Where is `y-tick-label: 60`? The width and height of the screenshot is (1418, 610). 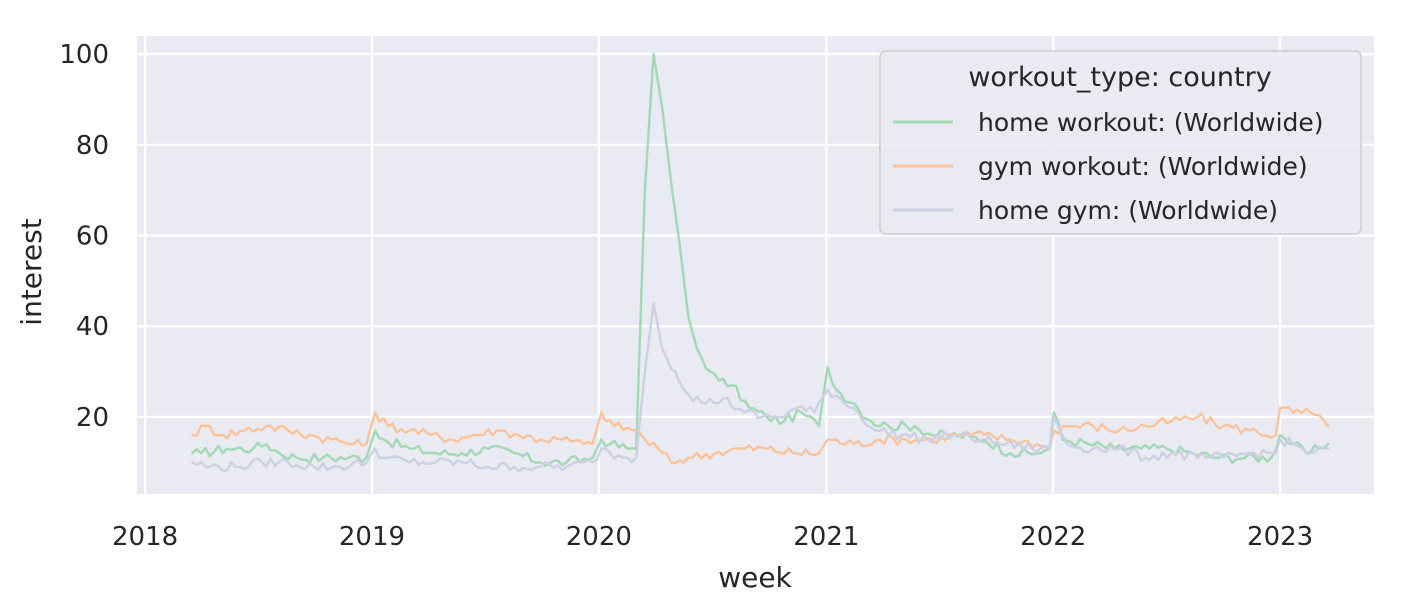
y-tick-label: 60 is located at coordinates (92, 237).